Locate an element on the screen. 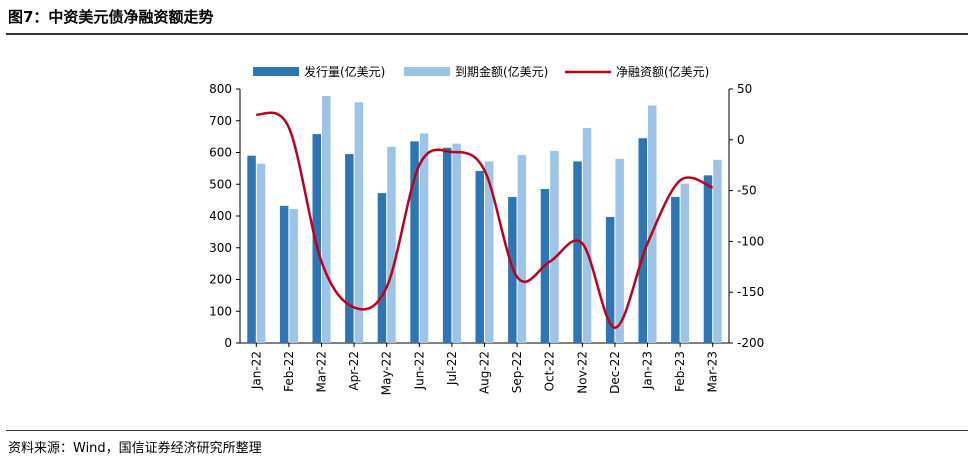 This screenshot has width=975, height=462. x-tick-label: Mar-23 is located at coordinates (713, 371).